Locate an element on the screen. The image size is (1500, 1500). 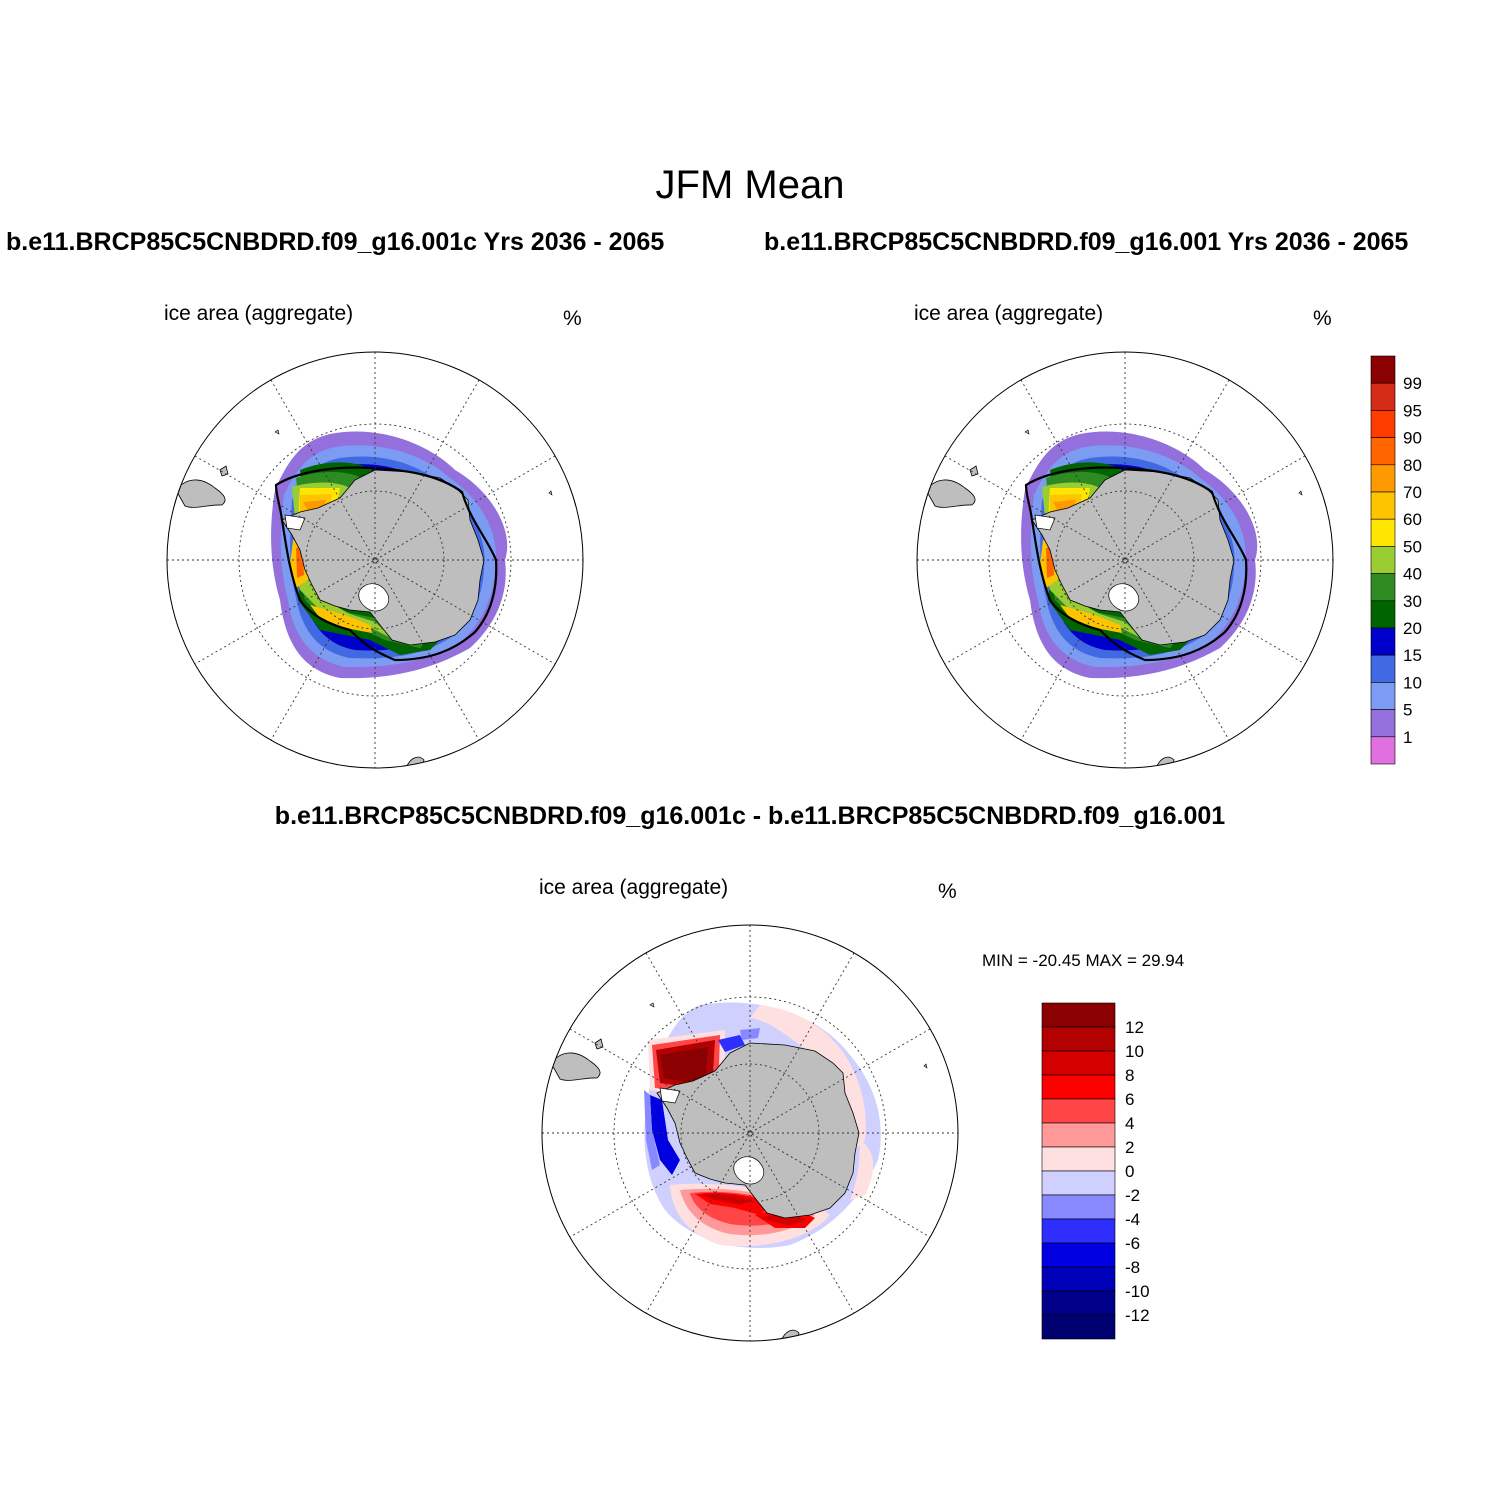
colorbar-difference-label: 12 is located at coordinates (1134, 1027).